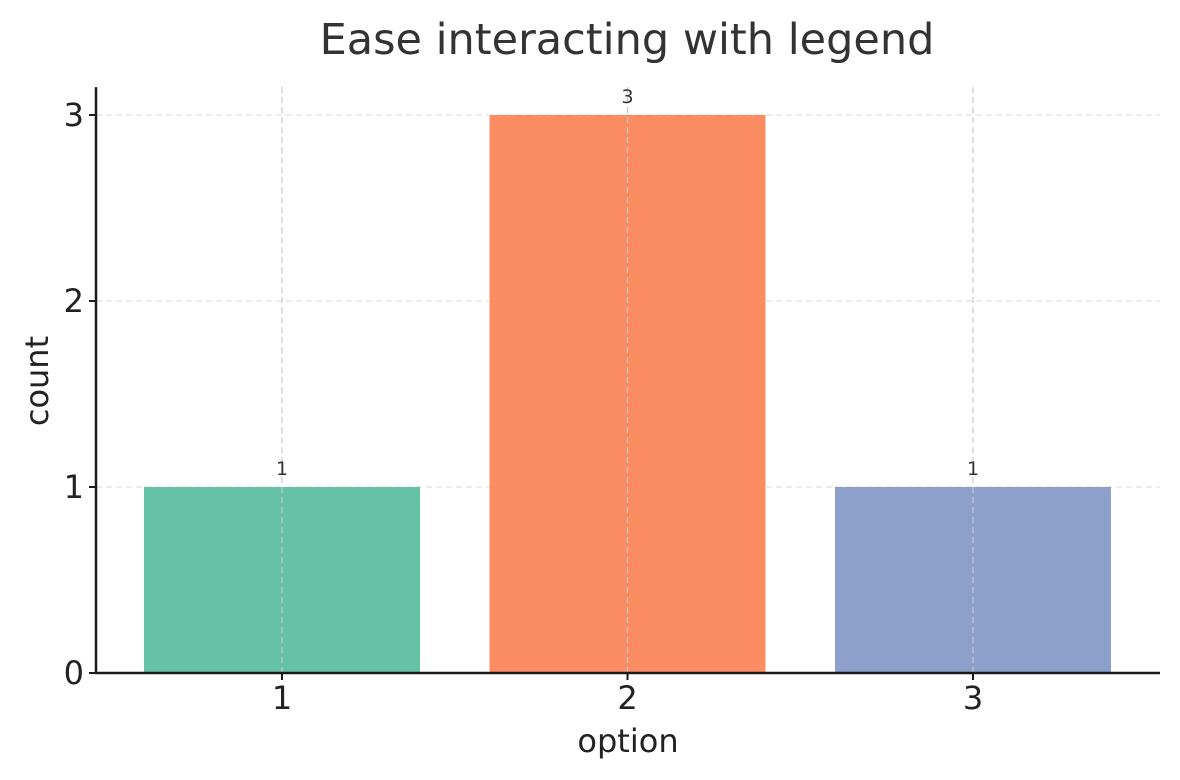  What do you see at coordinates (627, 741) in the screenshot?
I see `x-axis-title: option` at bounding box center [627, 741].